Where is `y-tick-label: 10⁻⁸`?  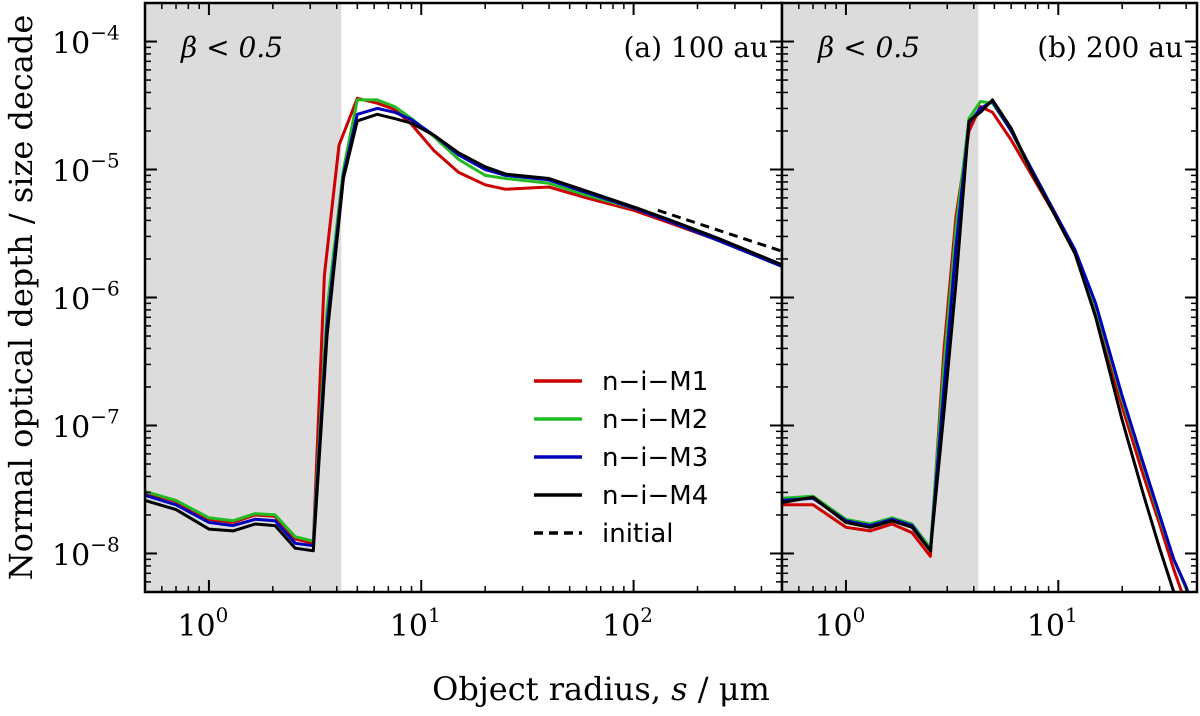
y-tick-label: 10⁻⁸ is located at coordinates (86, 552).